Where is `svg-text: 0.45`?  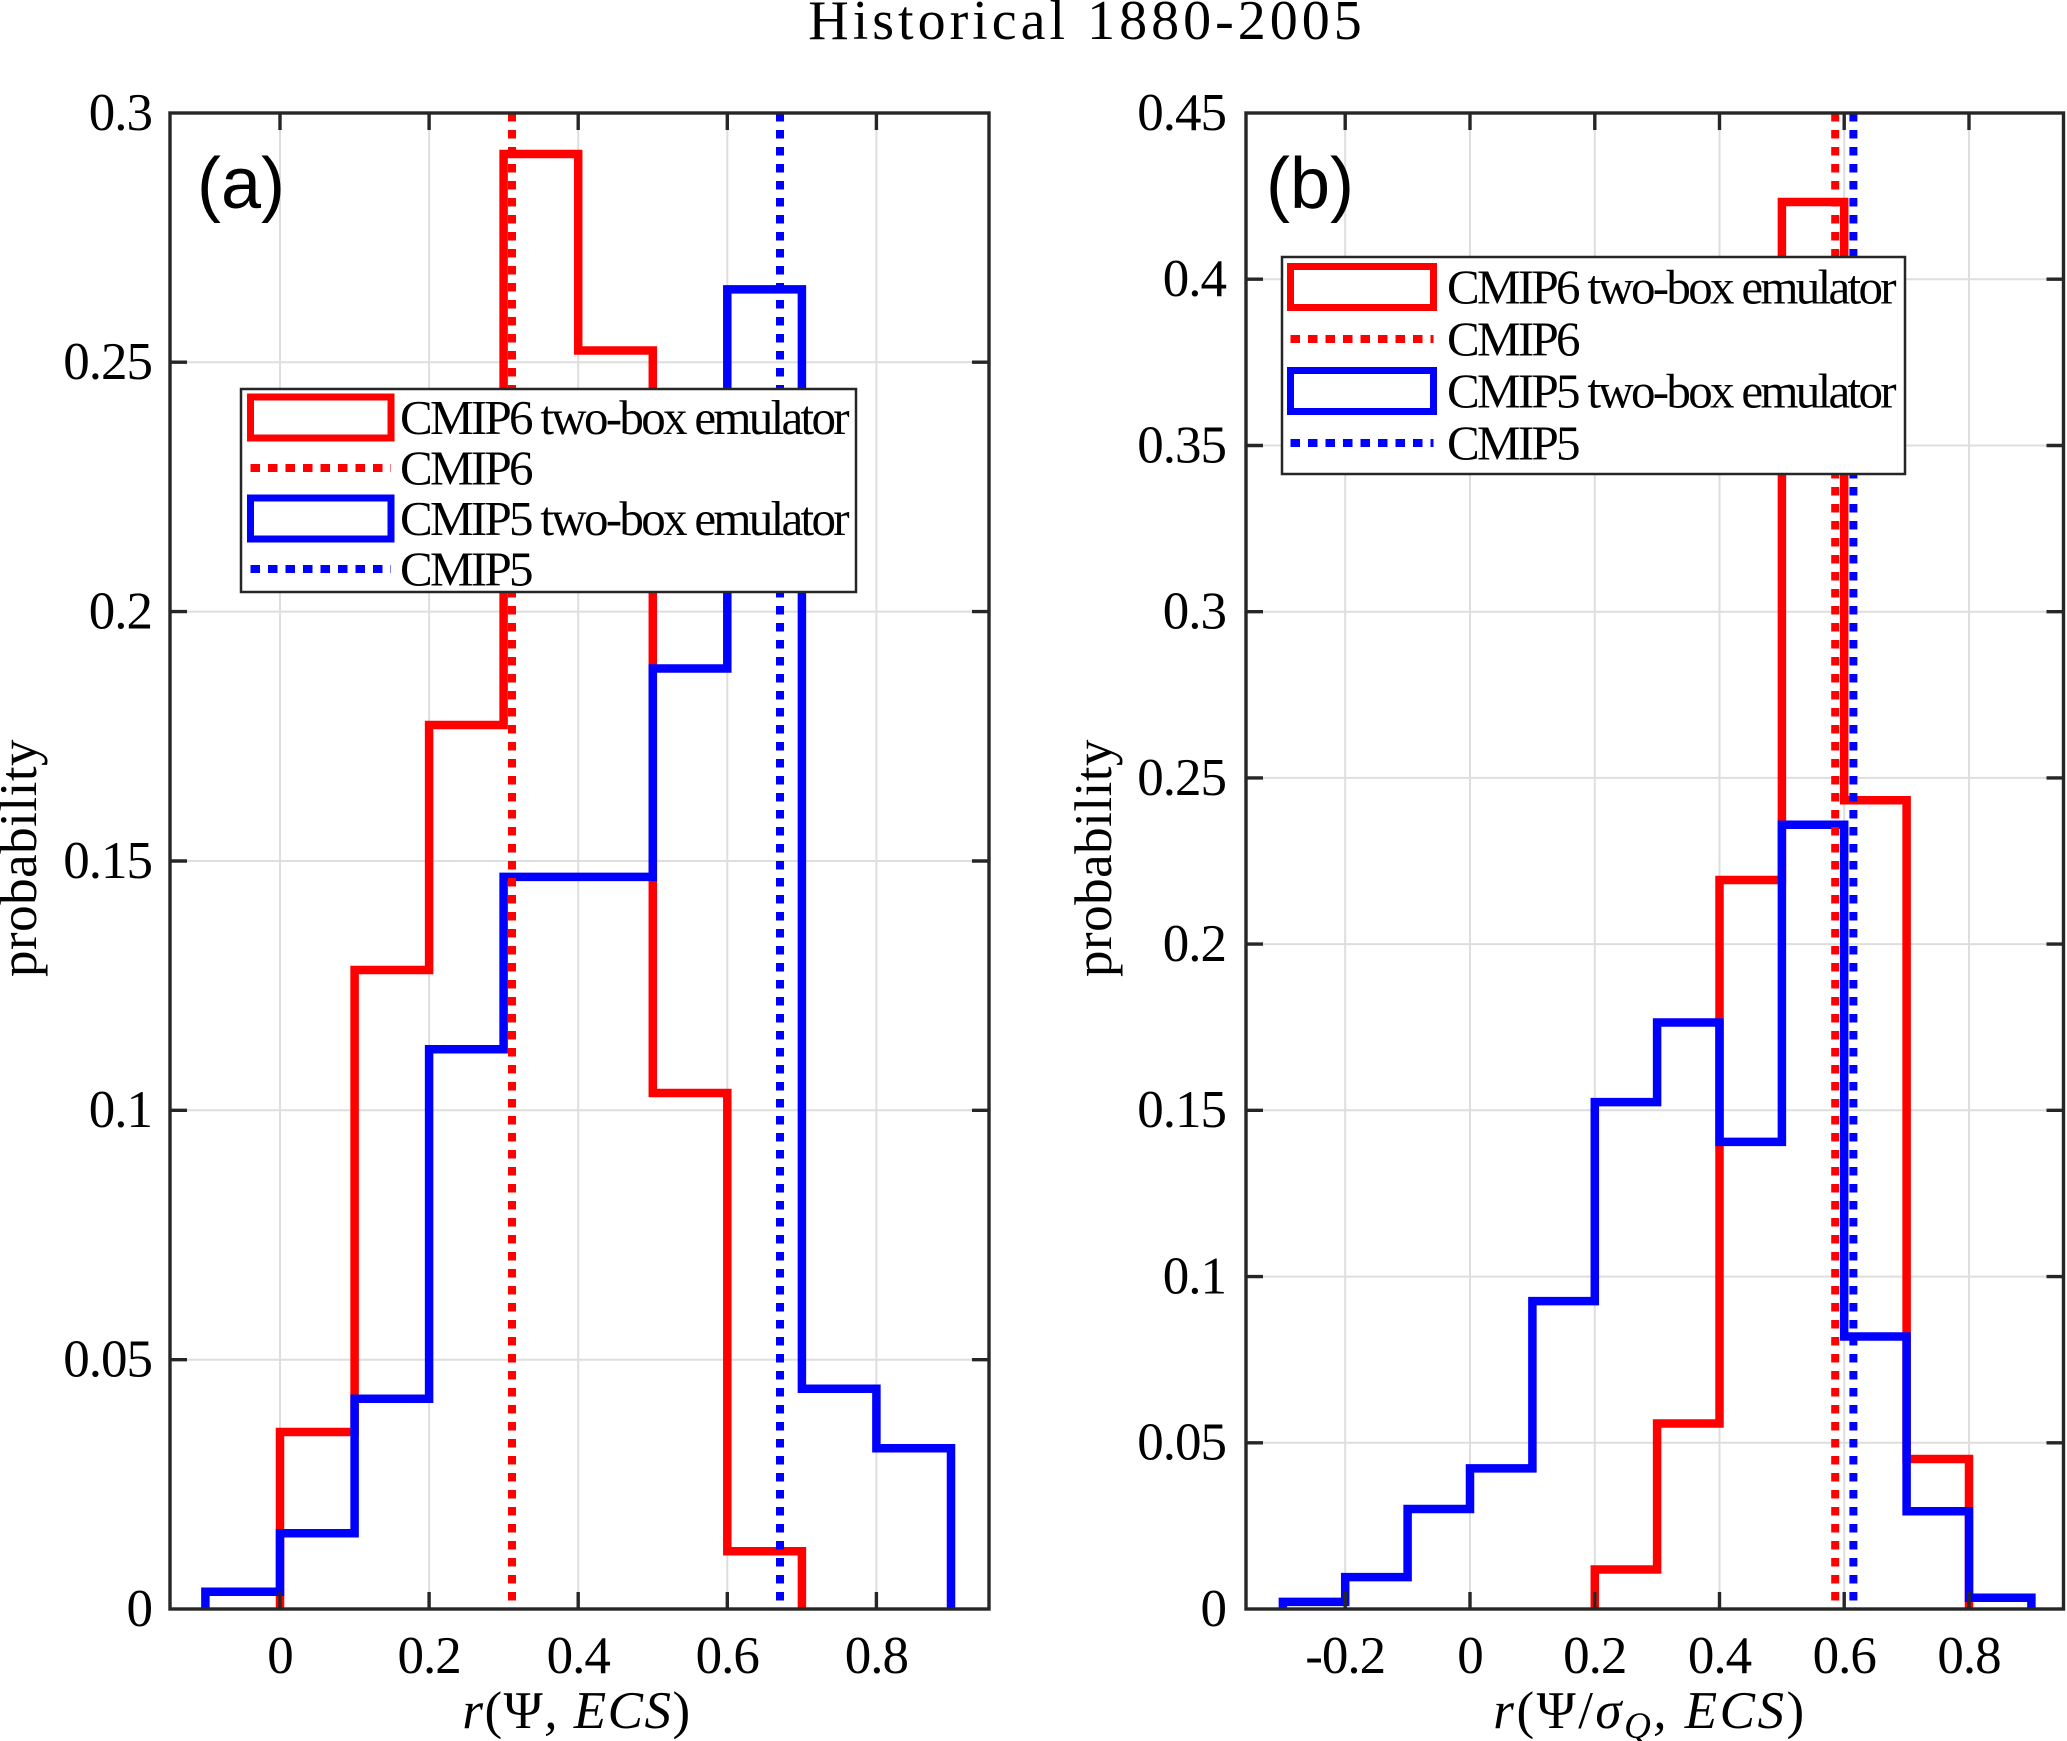 svg-text: 0.45 is located at coordinates (1181, 113).